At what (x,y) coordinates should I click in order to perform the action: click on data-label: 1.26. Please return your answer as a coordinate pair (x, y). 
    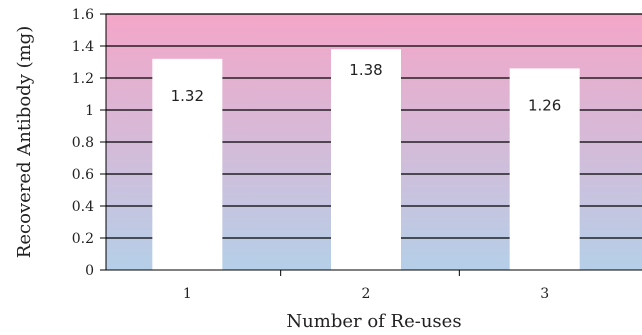
    Looking at the image, I should click on (544, 105).